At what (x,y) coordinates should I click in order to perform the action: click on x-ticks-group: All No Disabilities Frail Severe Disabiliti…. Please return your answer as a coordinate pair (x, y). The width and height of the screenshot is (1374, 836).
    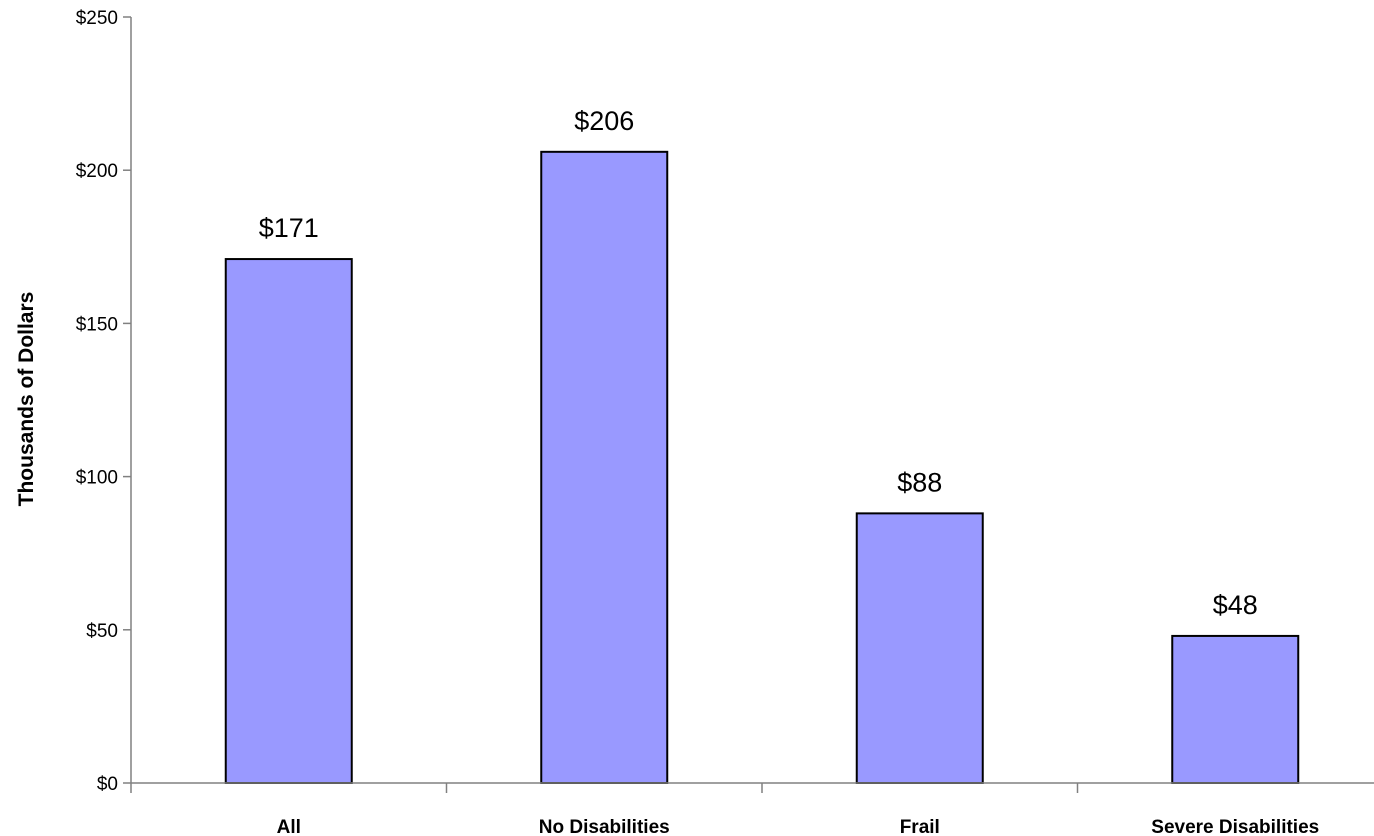
    Looking at the image, I should click on (724, 809).